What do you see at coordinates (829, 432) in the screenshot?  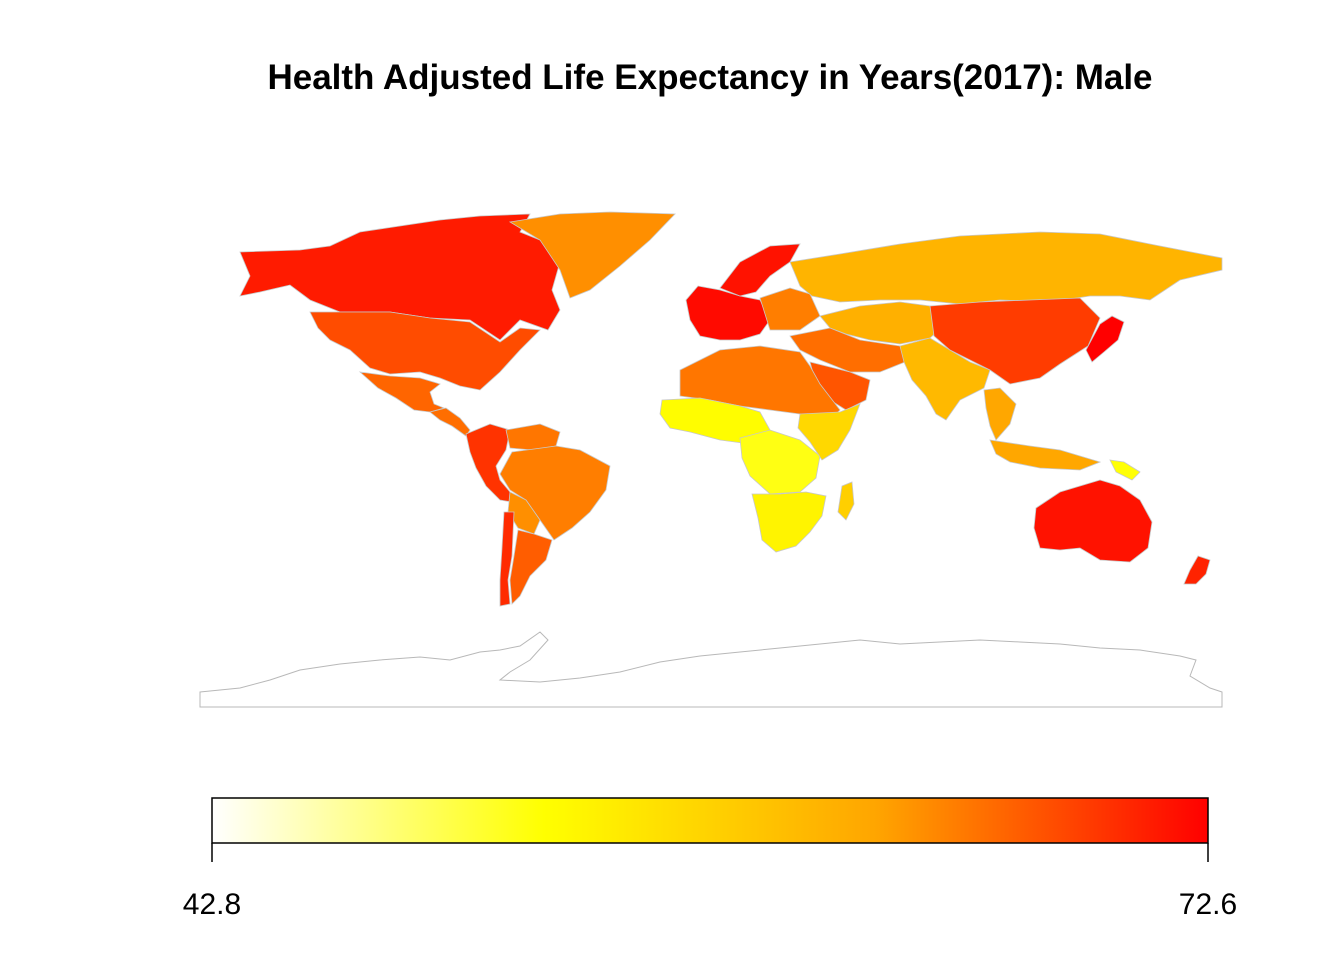 I see `region-east-africa` at bounding box center [829, 432].